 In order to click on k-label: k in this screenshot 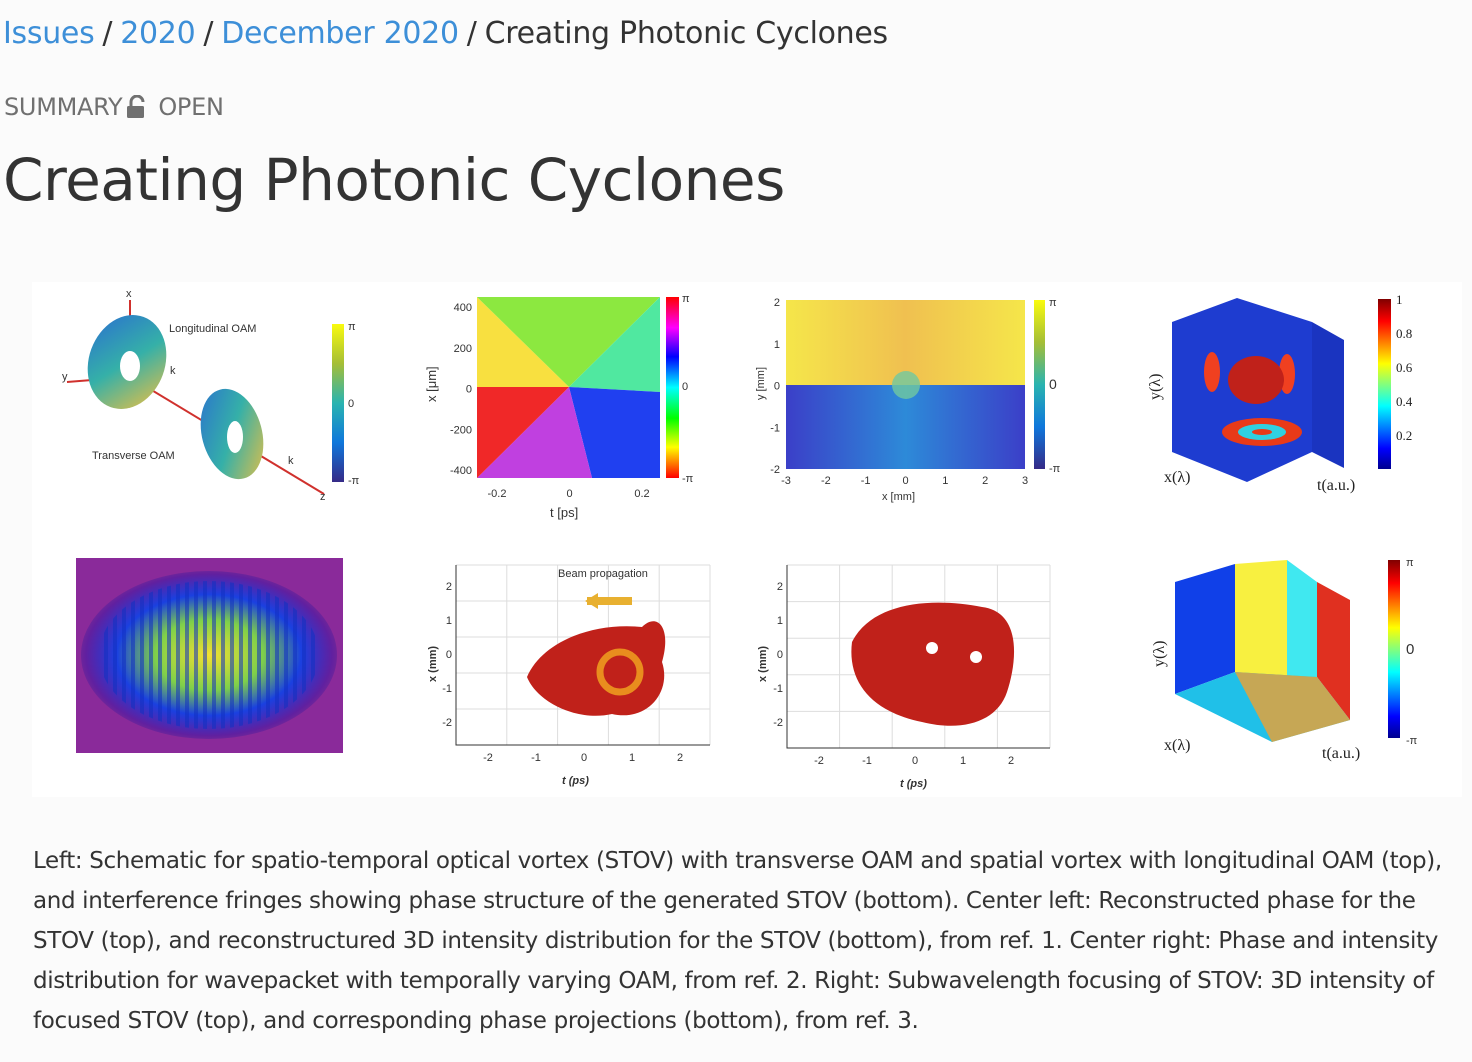, I will do `click(291, 461)`.